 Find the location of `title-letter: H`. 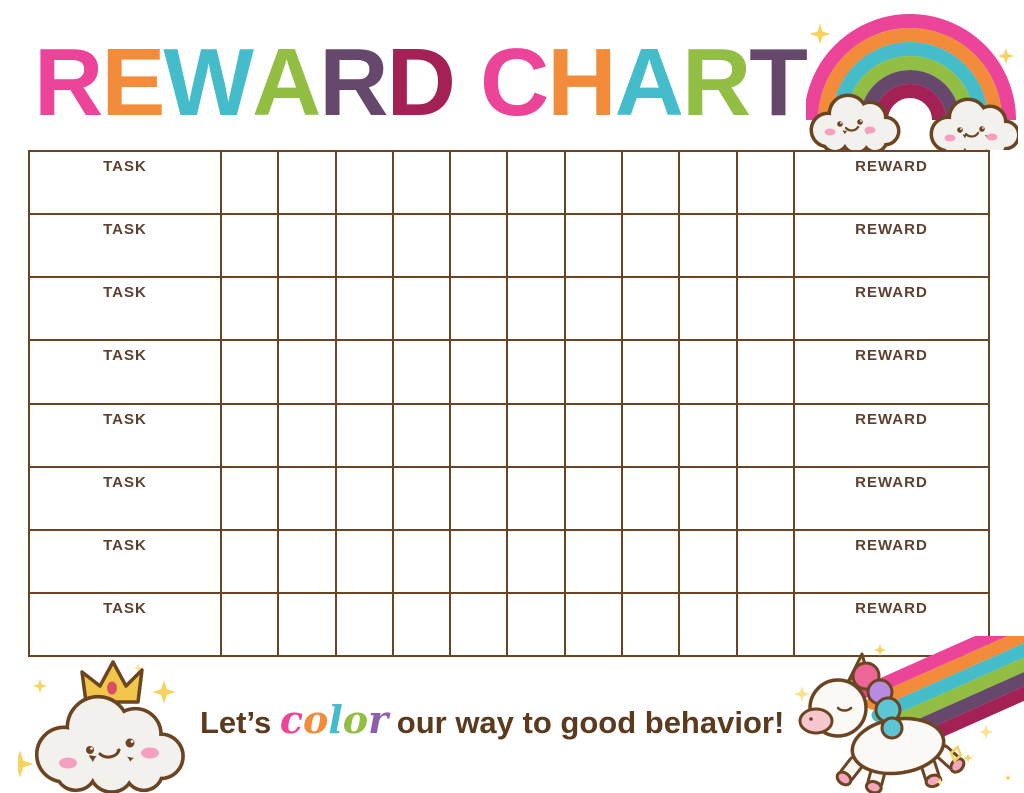

title-letter: H is located at coordinates (581, 82).